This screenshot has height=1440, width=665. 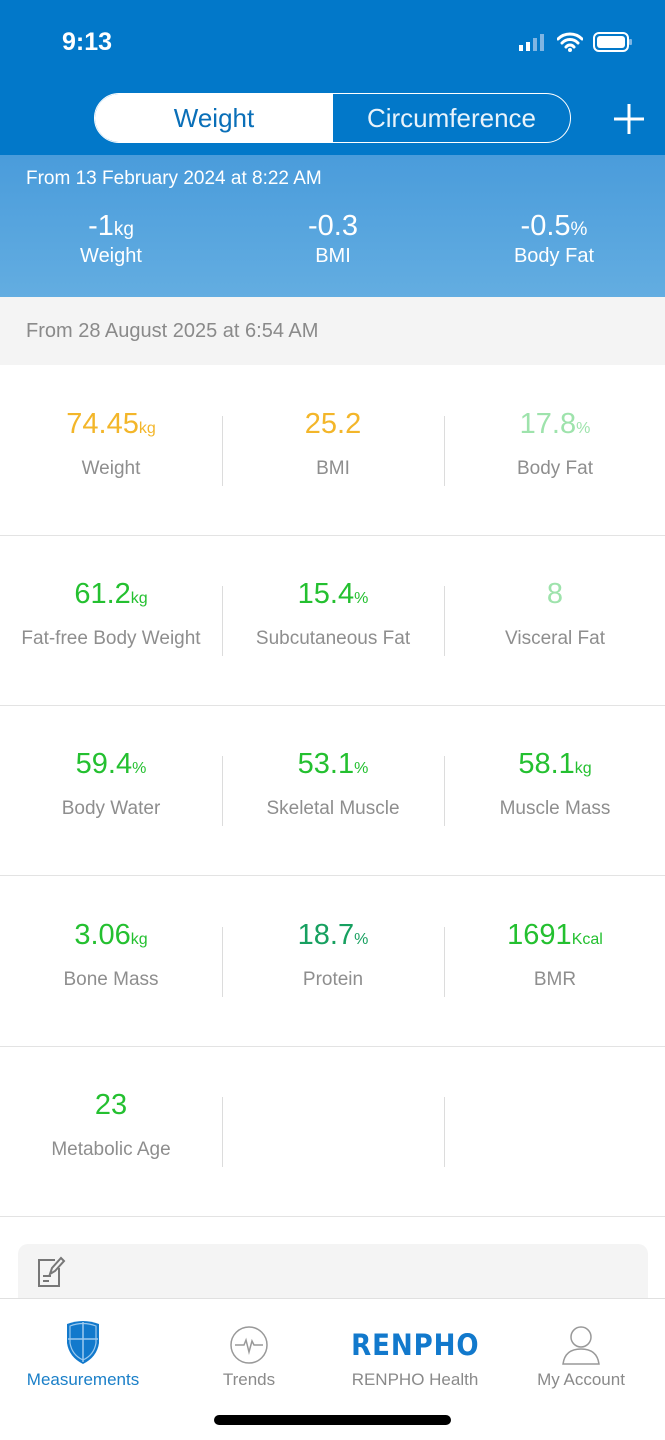 What do you see at coordinates (332, 77) in the screenshot?
I see `header: 9:13 Weight Circumference` at bounding box center [332, 77].